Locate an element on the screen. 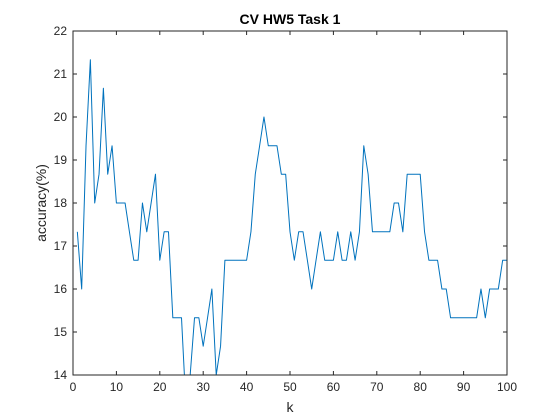 The width and height of the screenshot is (560, 420). y-tick-label: 21 is located at coordinates (61, 74).